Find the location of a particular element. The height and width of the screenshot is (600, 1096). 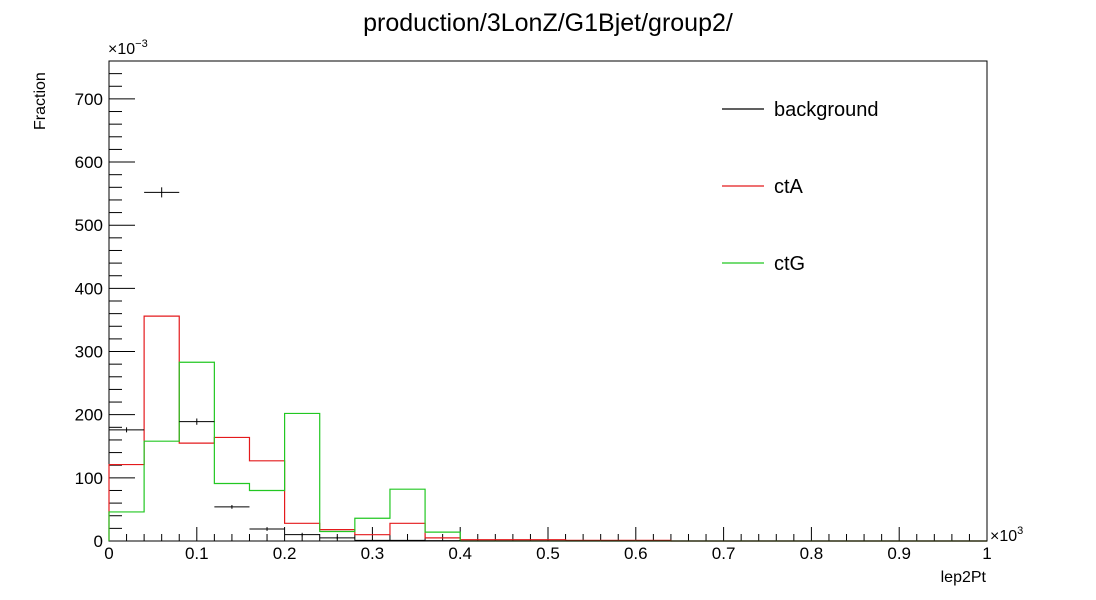

y-axis-title: Fraction is located at coordinates (40, 101).